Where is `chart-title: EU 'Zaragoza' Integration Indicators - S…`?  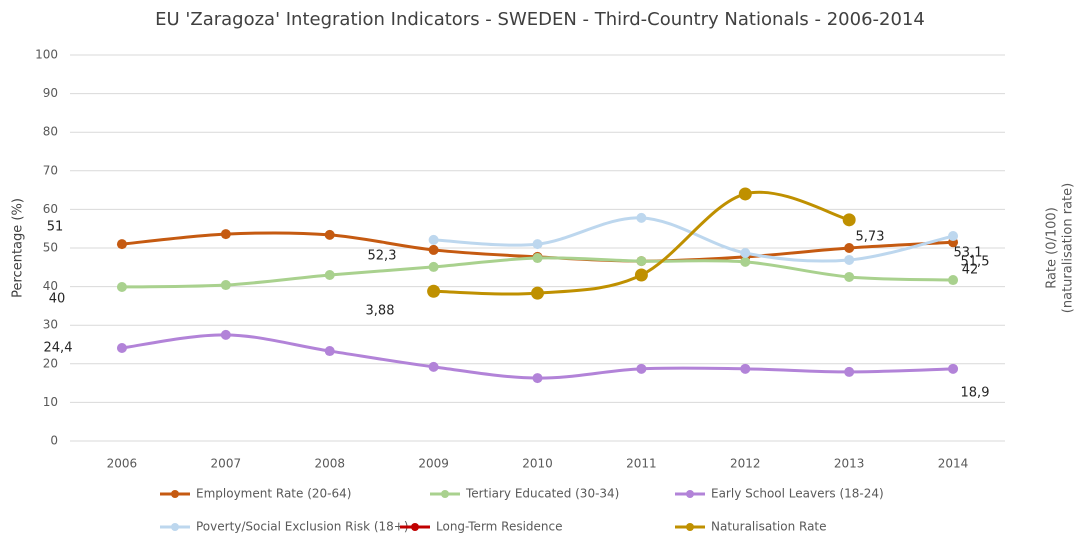 chart-title: EU 'Zaragoza' Integration Indicators - S… is located at coordinates (540, 19).